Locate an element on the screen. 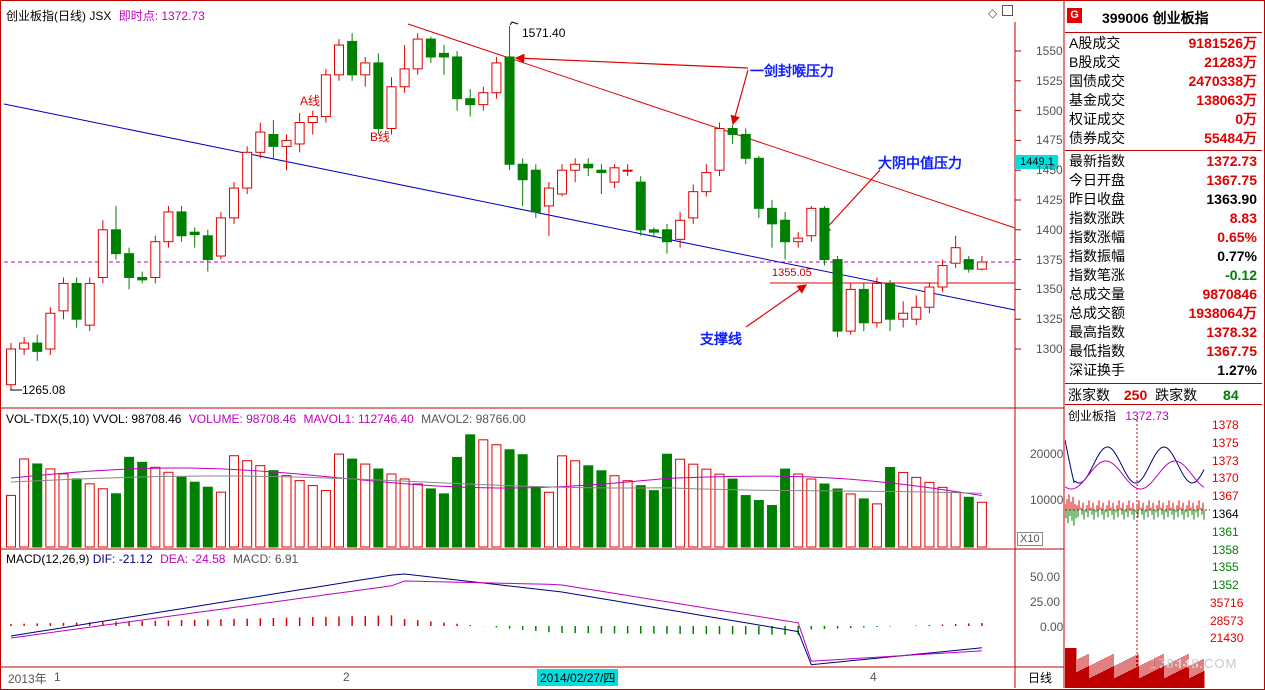  quote-row: 今日开盘 1367.75 is located at coordinates (1163, 180).